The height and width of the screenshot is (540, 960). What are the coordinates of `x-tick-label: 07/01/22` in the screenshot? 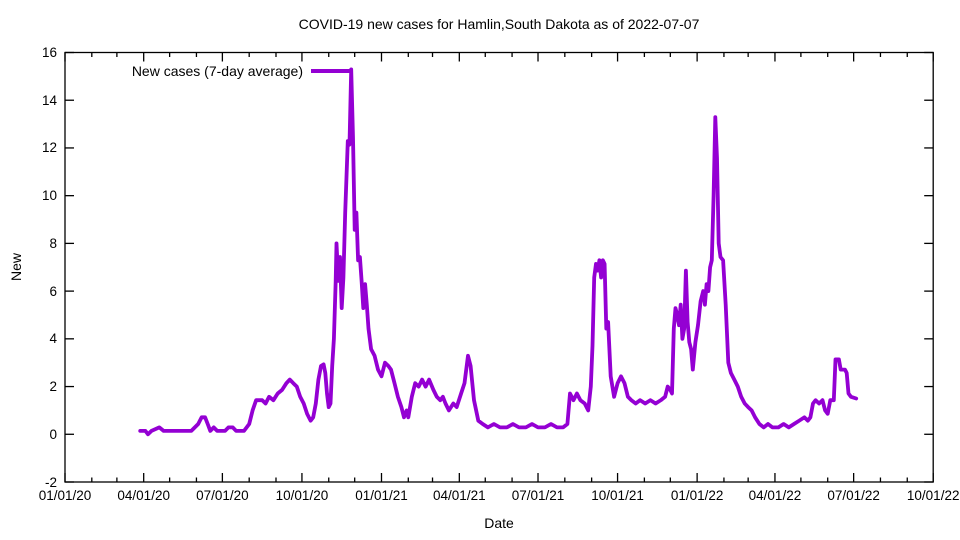 It's located at (853, 495).